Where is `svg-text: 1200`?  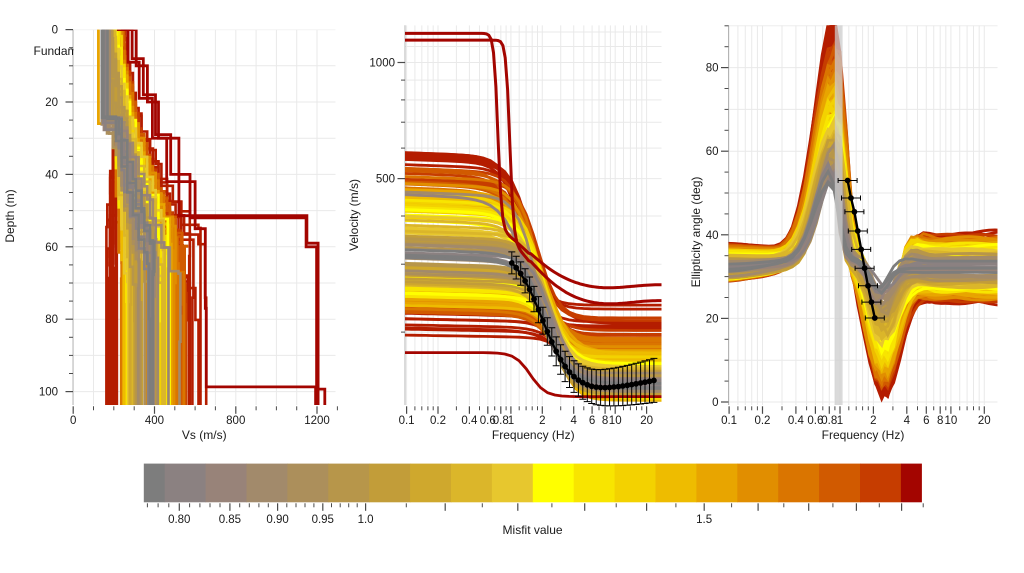
svg-text: 1200 is located at coordinates (317, 421).